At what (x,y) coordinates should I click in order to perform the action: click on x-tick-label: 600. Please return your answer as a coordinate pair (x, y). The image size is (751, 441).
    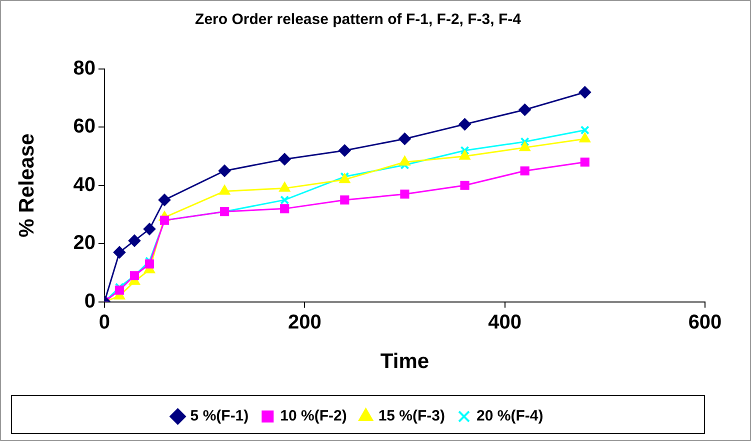
    Looking at the image, I should click on (705, 322).